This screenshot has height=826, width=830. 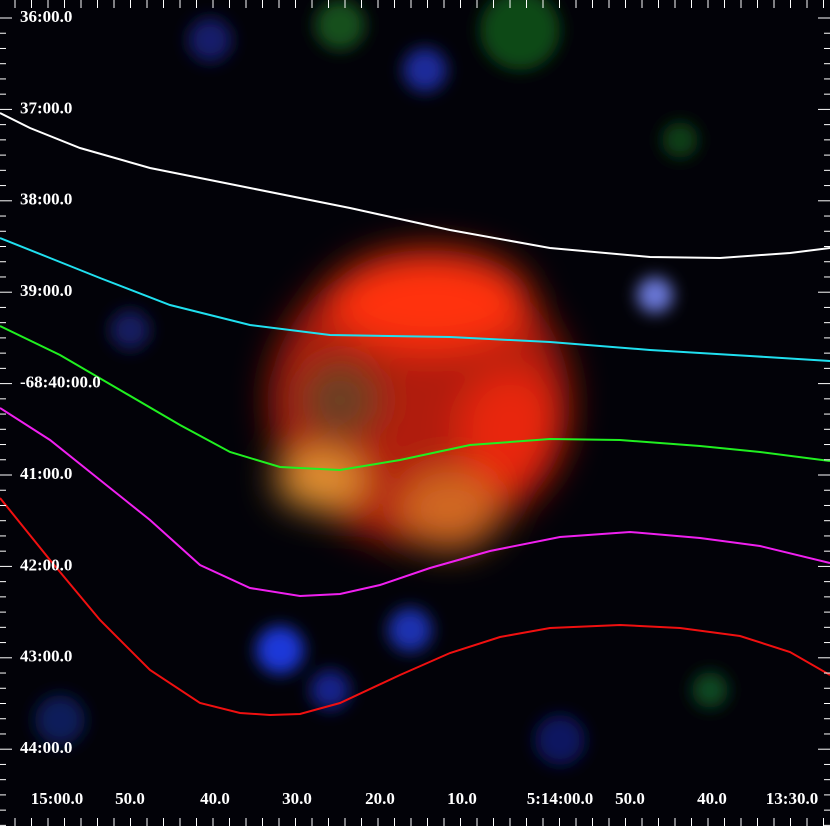 What do you see at coordinates (46, 656) in the screenshot?
I see `y-axis-label: 43:00.0` at bounding box center [46, 656].